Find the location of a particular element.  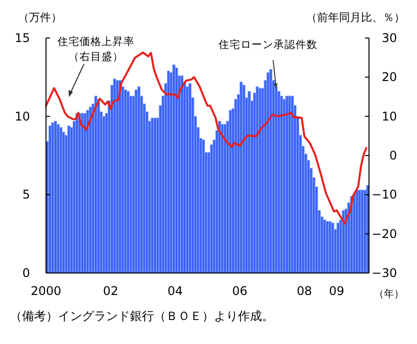

x-tick-label: 02 is located at coordinates (110, 291).